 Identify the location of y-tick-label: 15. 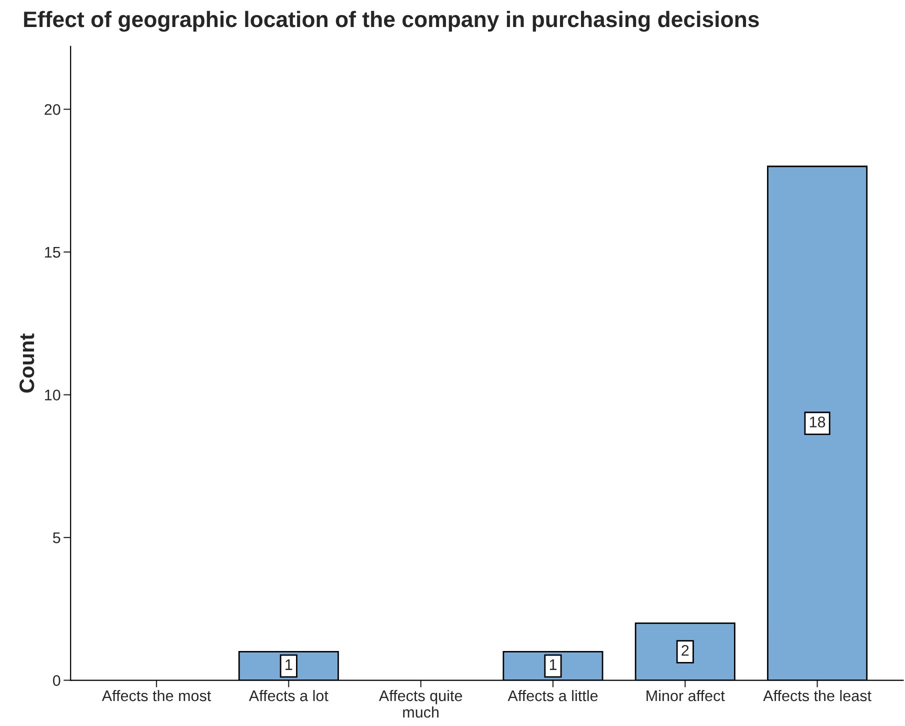
(52, 252).